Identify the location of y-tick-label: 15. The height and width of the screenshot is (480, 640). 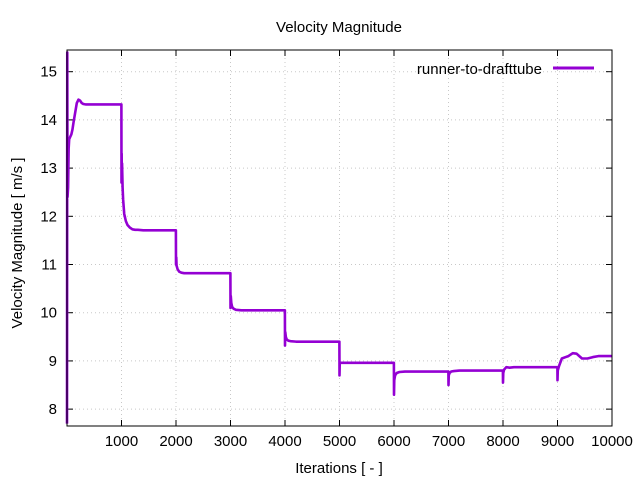
(48, 72).